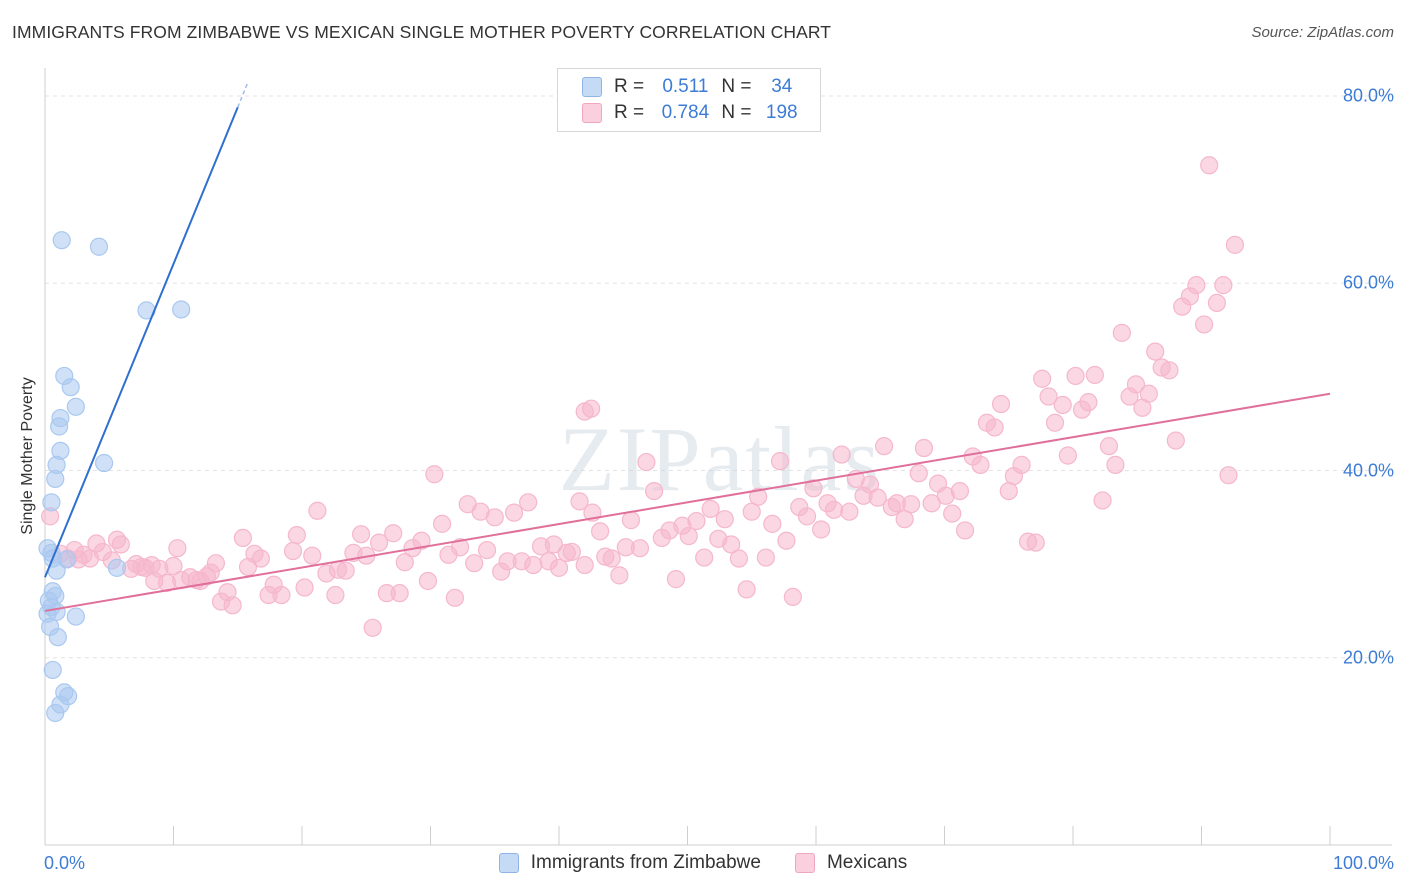 The width and height of the screenshot is (1406, 892). What do you see at coordinates (689, 100) in the screenshot?
I see `correlation-legend: R = 0.511 N = 34 R = 0.784 N = 198` at bounding box center [689, 100].